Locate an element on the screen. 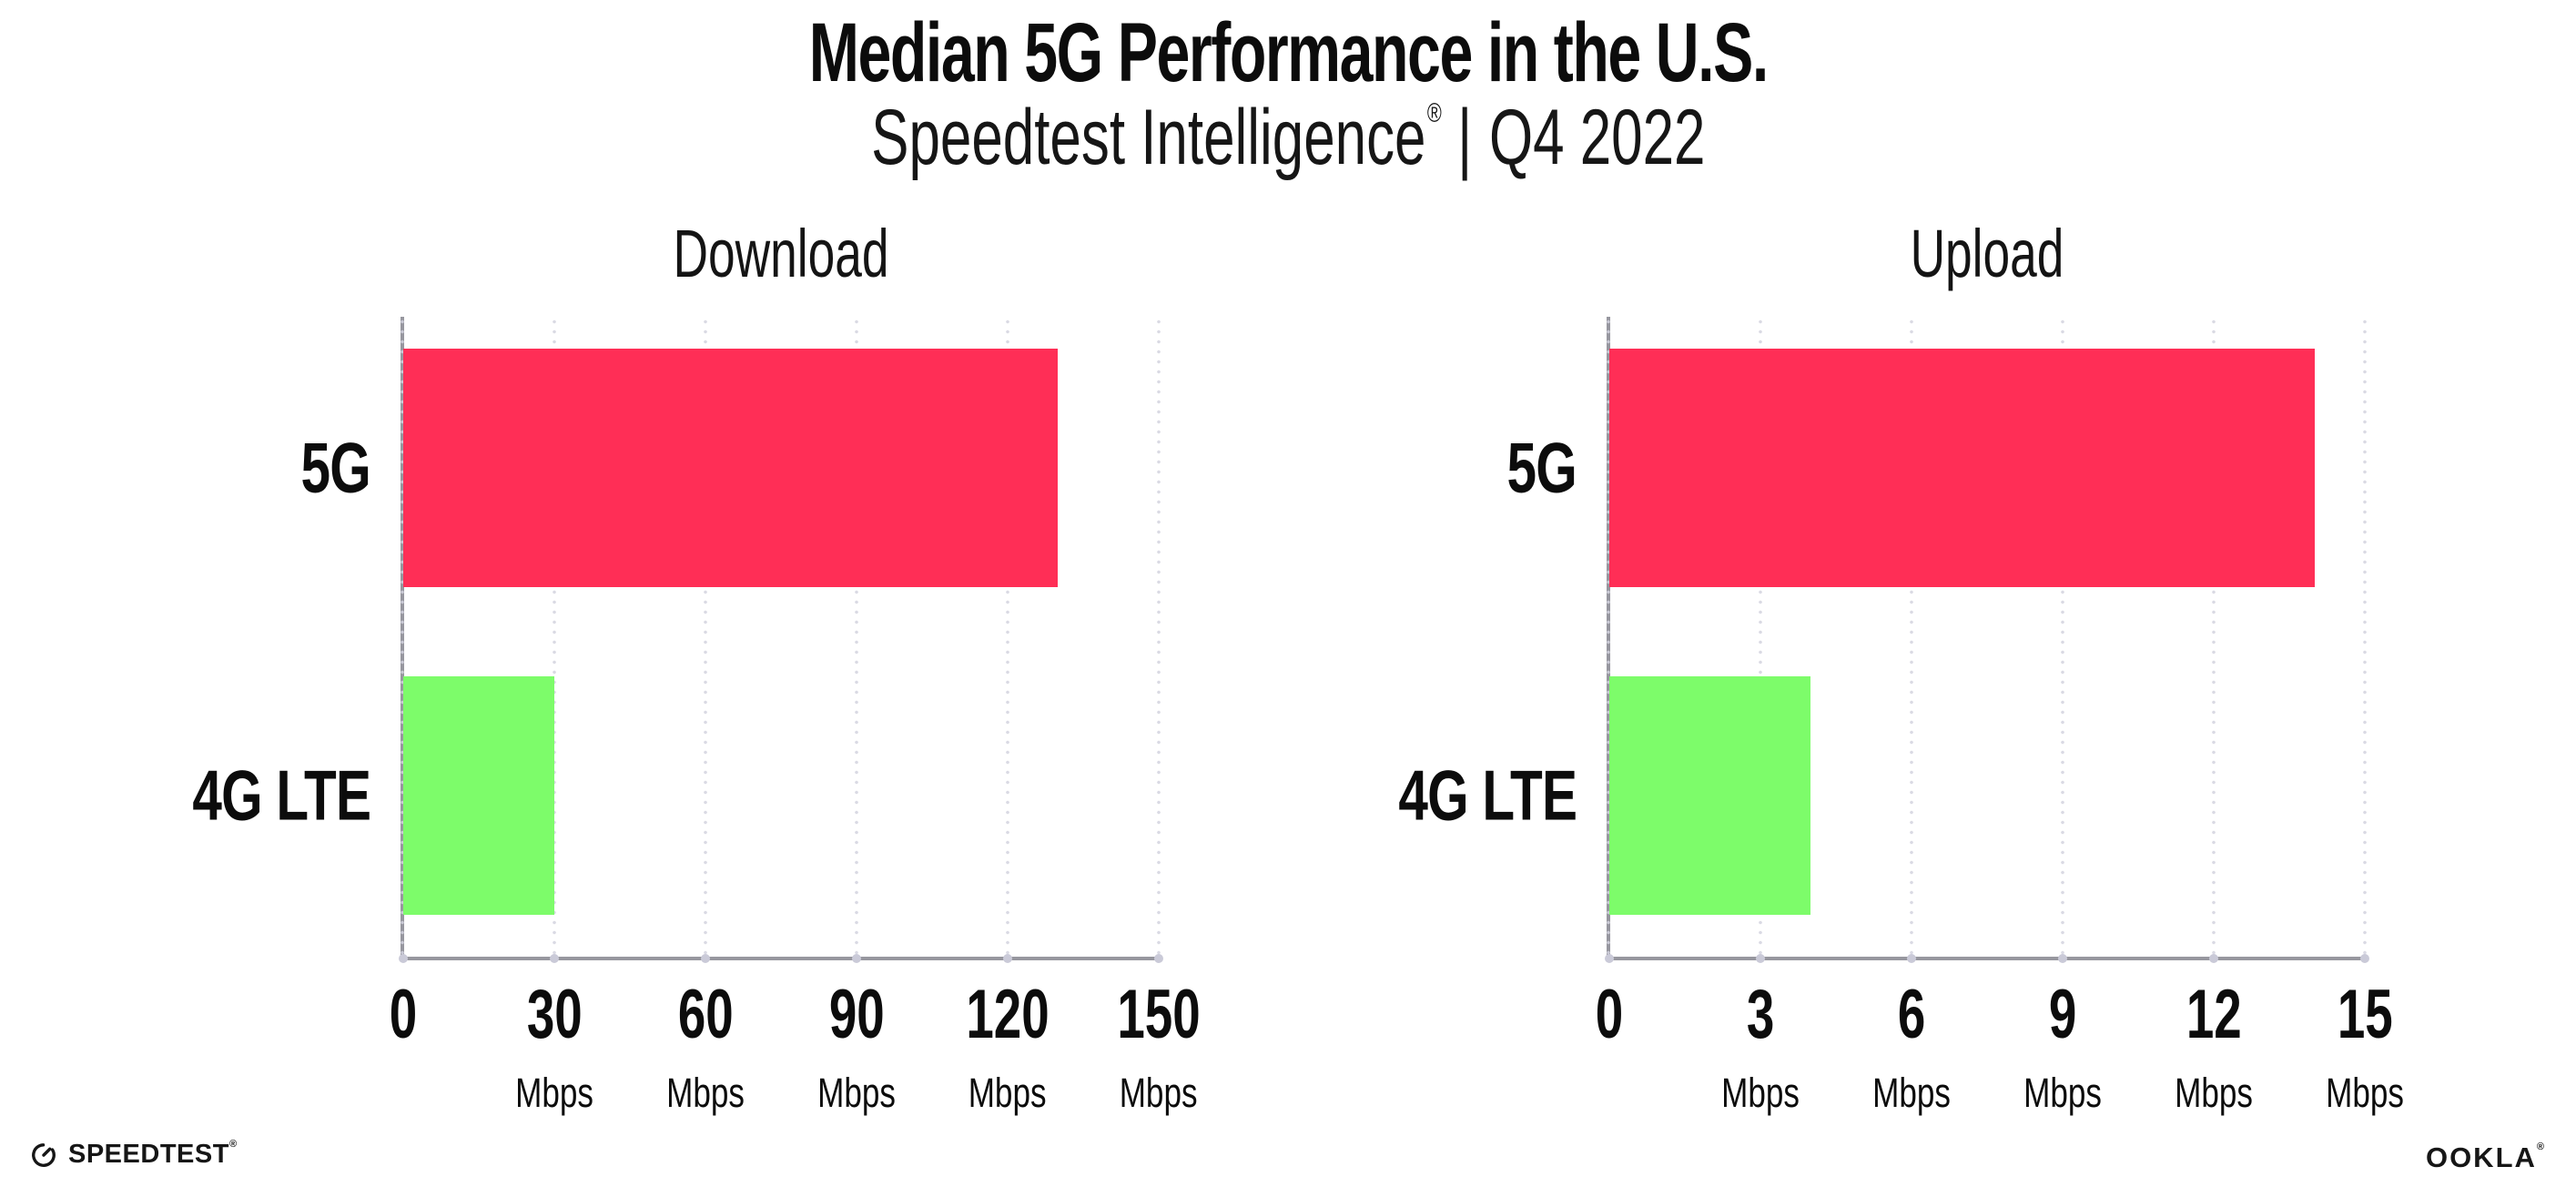 The height and width of the screenshot is (1197, 2576). x-tick-value: 3 is located at coordinates (1760, 1024).